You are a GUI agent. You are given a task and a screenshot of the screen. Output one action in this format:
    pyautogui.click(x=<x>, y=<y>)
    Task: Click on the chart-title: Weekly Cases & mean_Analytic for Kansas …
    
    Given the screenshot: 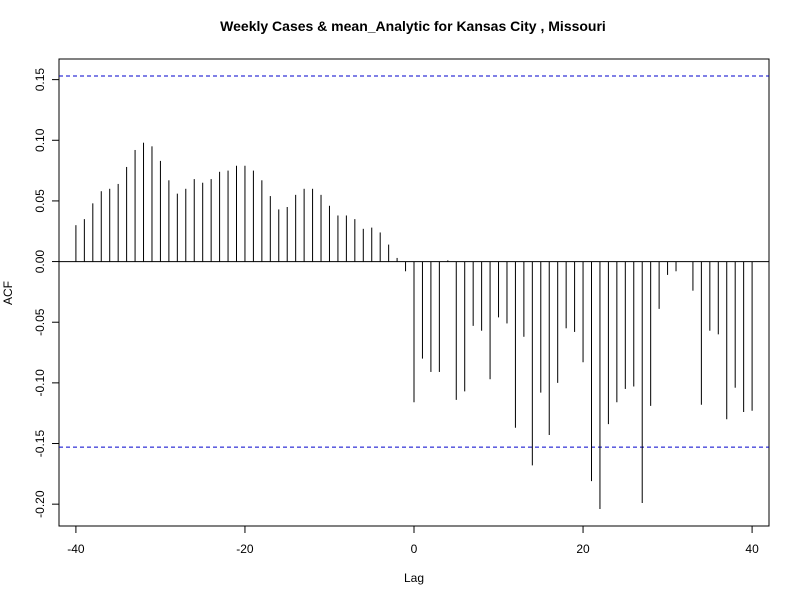 What is the action you would take?
    pyautogui.click(x=413, y=26)
    